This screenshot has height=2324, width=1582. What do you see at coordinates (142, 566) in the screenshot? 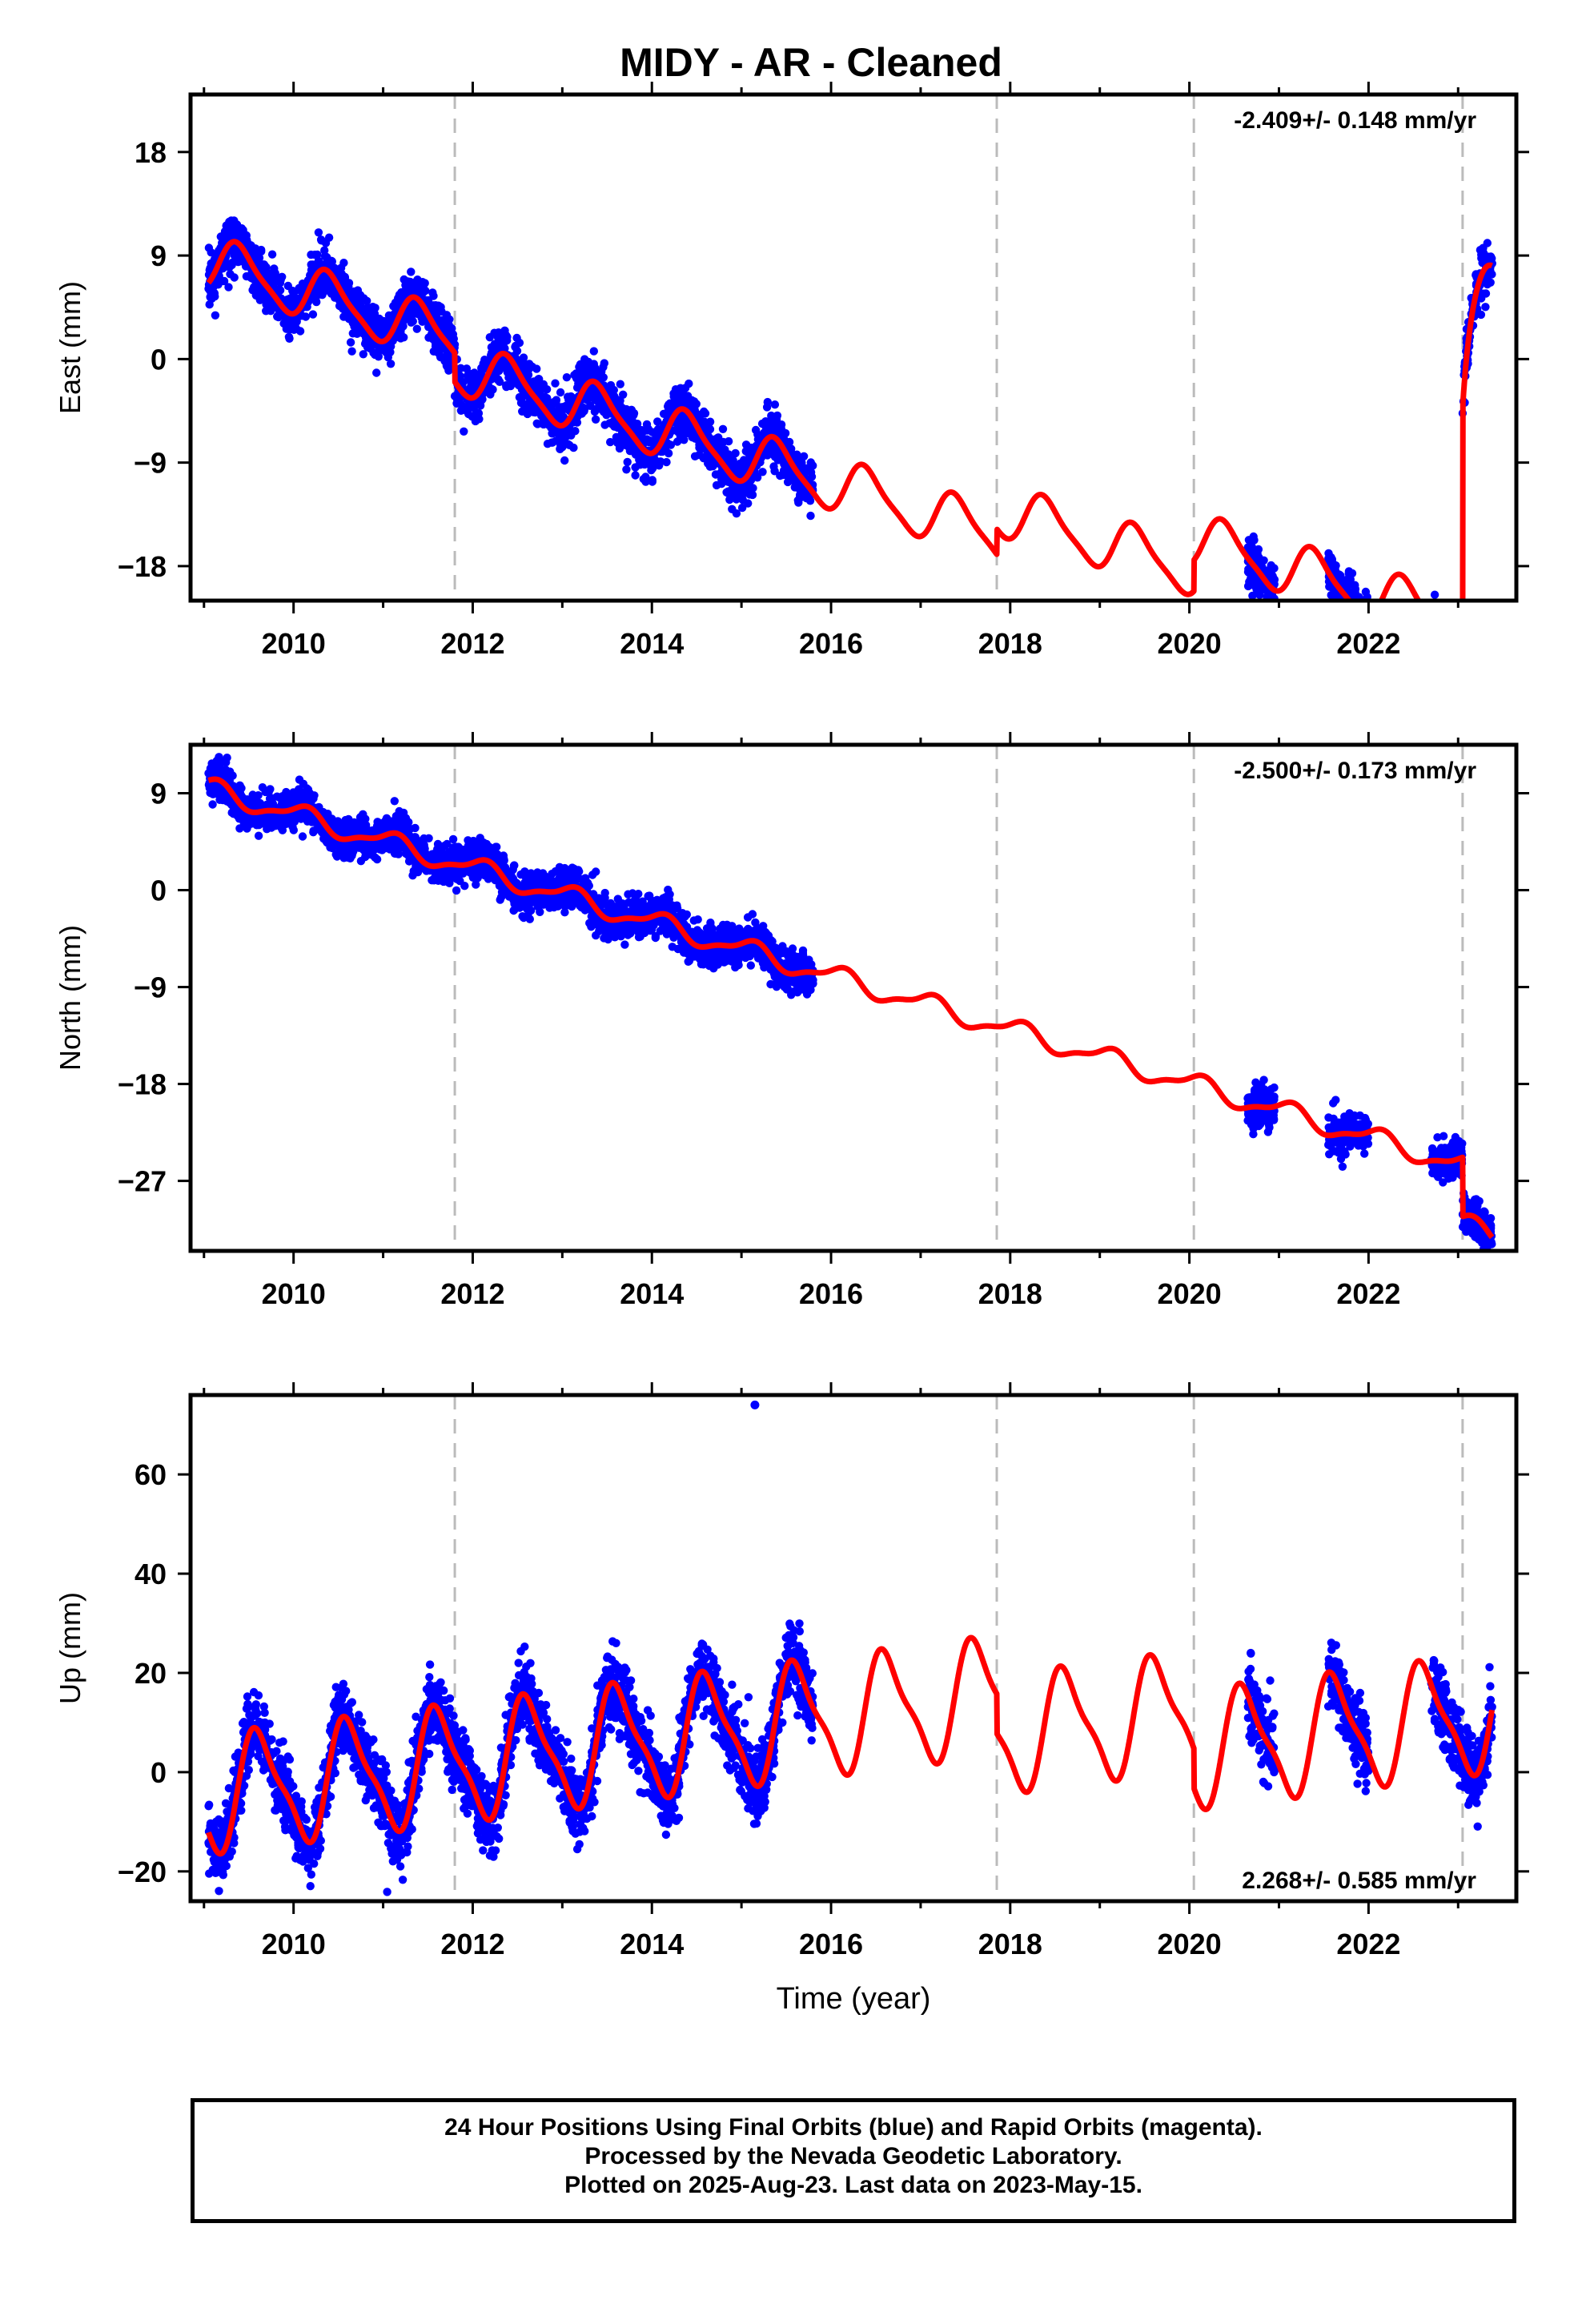
I see `y-tick-label: −18` at bounding box center [142, 566].